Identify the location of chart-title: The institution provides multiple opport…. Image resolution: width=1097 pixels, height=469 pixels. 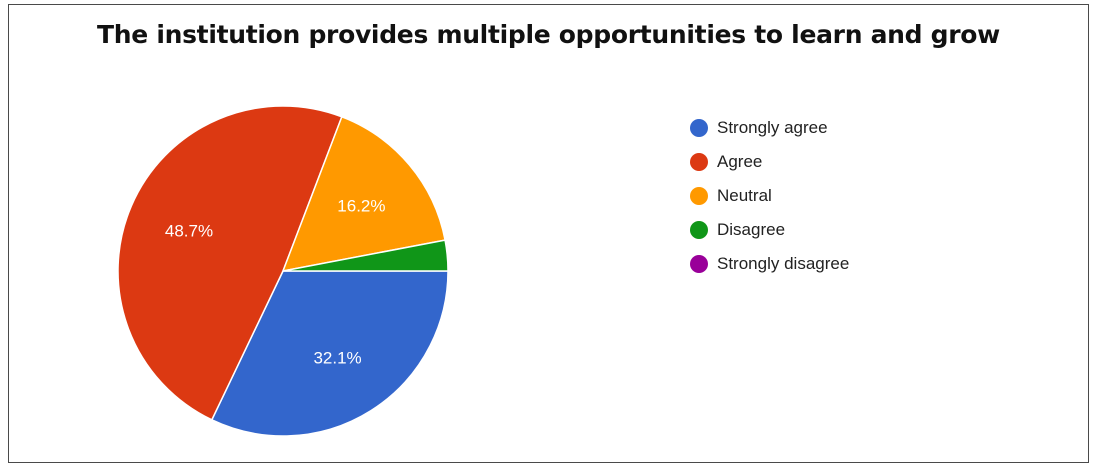
(548, 34).